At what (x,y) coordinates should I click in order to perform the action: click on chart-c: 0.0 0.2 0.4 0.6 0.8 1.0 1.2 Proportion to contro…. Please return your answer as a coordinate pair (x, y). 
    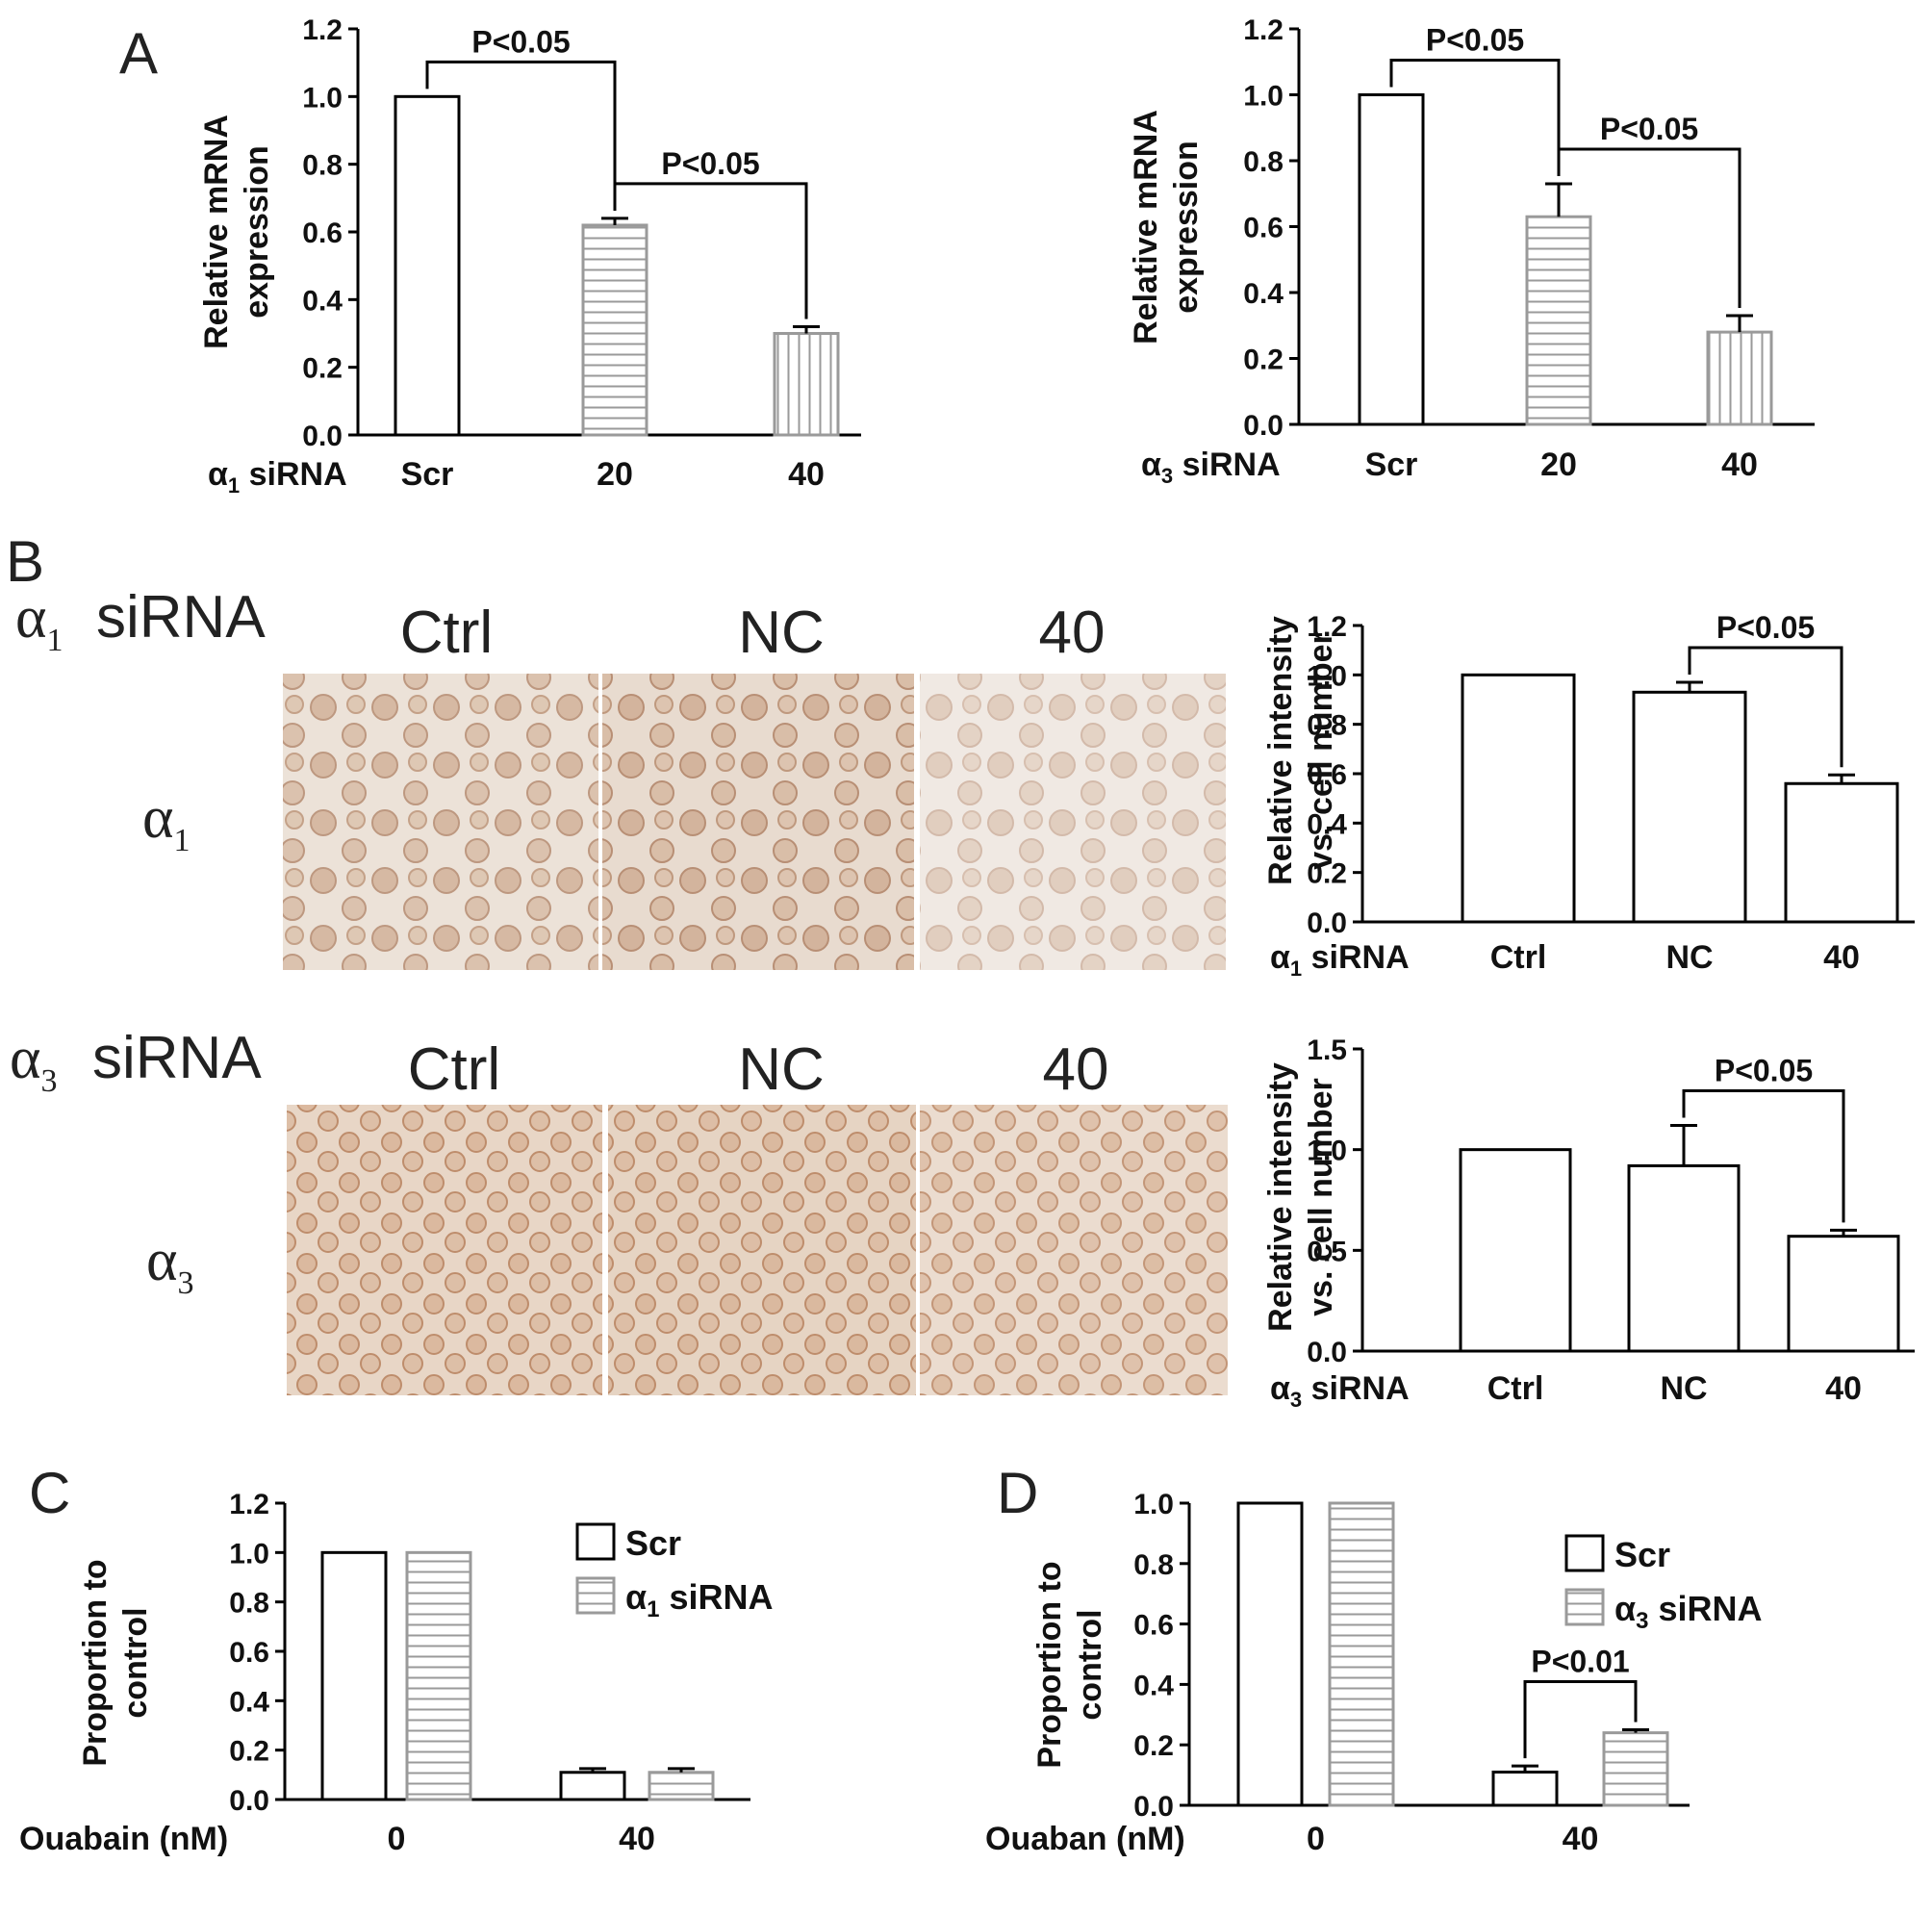
    Looking at the image, I should click on (396, 1673).